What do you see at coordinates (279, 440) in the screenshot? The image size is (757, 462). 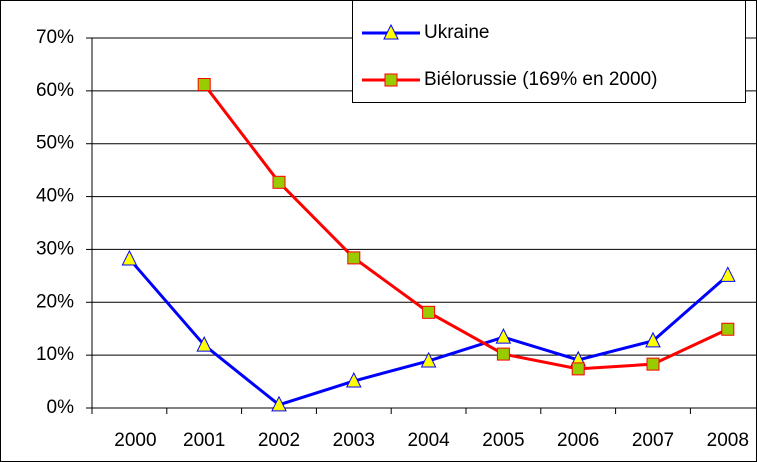 I see `x-tick-label: 2002` at bounding box center [279, 440].